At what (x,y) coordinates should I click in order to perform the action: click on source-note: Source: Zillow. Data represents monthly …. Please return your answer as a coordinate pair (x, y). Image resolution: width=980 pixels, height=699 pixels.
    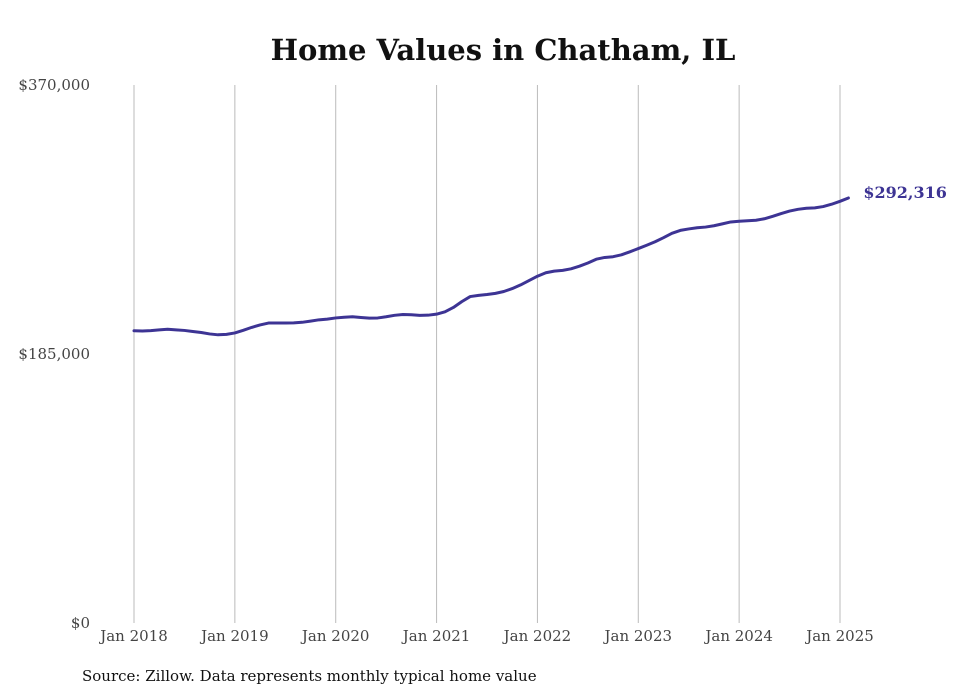
    Looking at the image, I should click on (309, 676).